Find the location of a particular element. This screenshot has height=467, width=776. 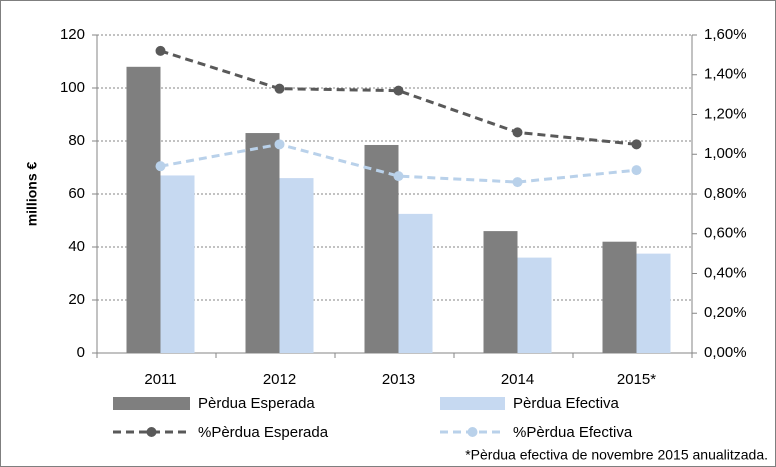

legend-label: Pèrdua Esperada is located at coordinates (256, 403).